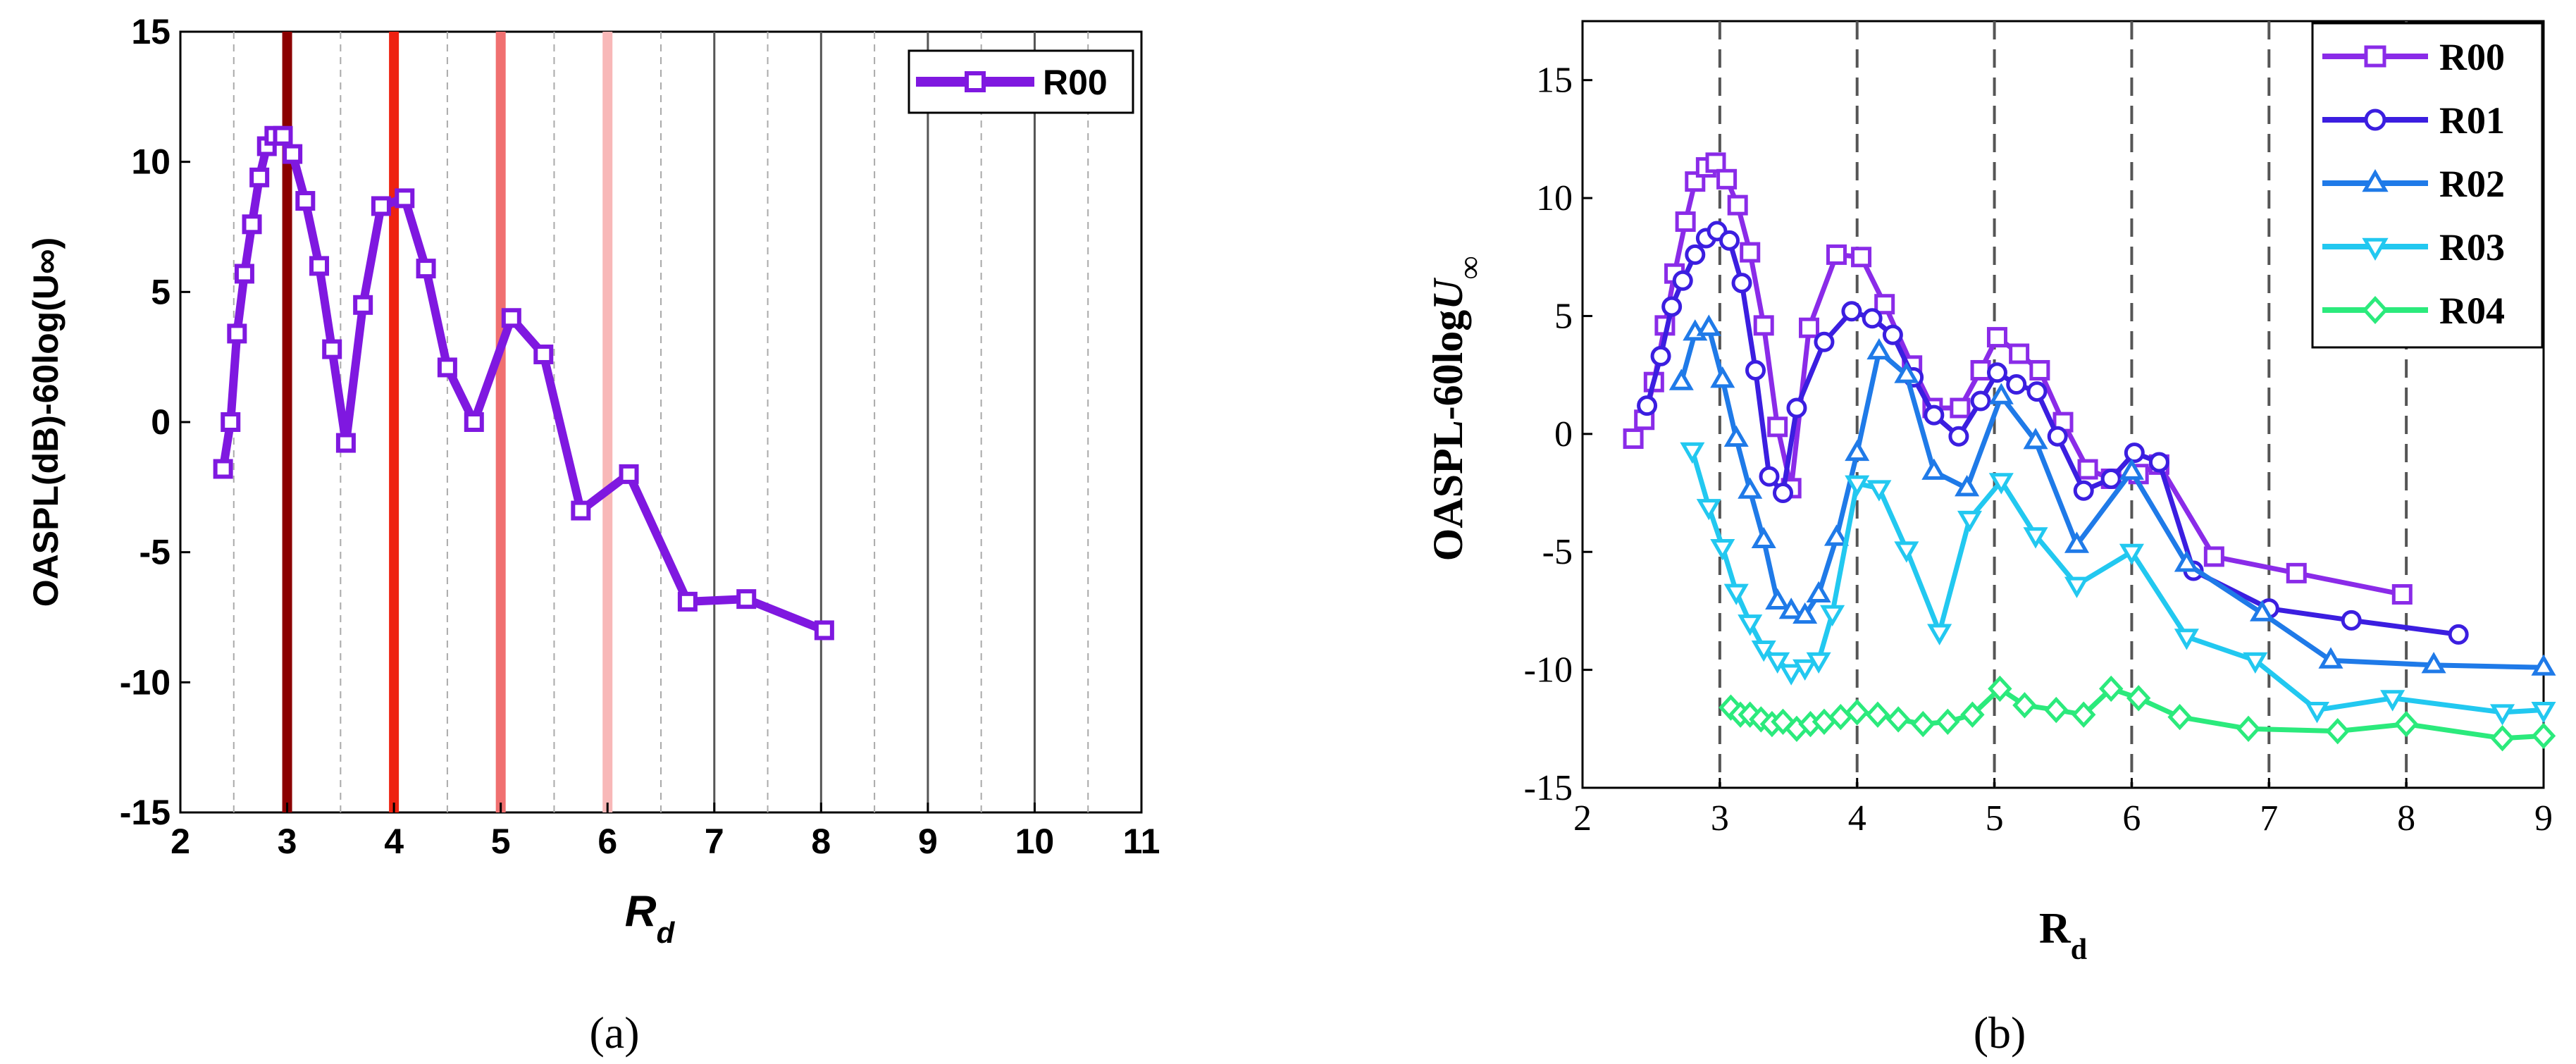 The width and height of the screenshot is (2576, 1064). Describe the element at coordinates (1563, 434) in the screenshot. I see `y-tick-label: 0` at that location.